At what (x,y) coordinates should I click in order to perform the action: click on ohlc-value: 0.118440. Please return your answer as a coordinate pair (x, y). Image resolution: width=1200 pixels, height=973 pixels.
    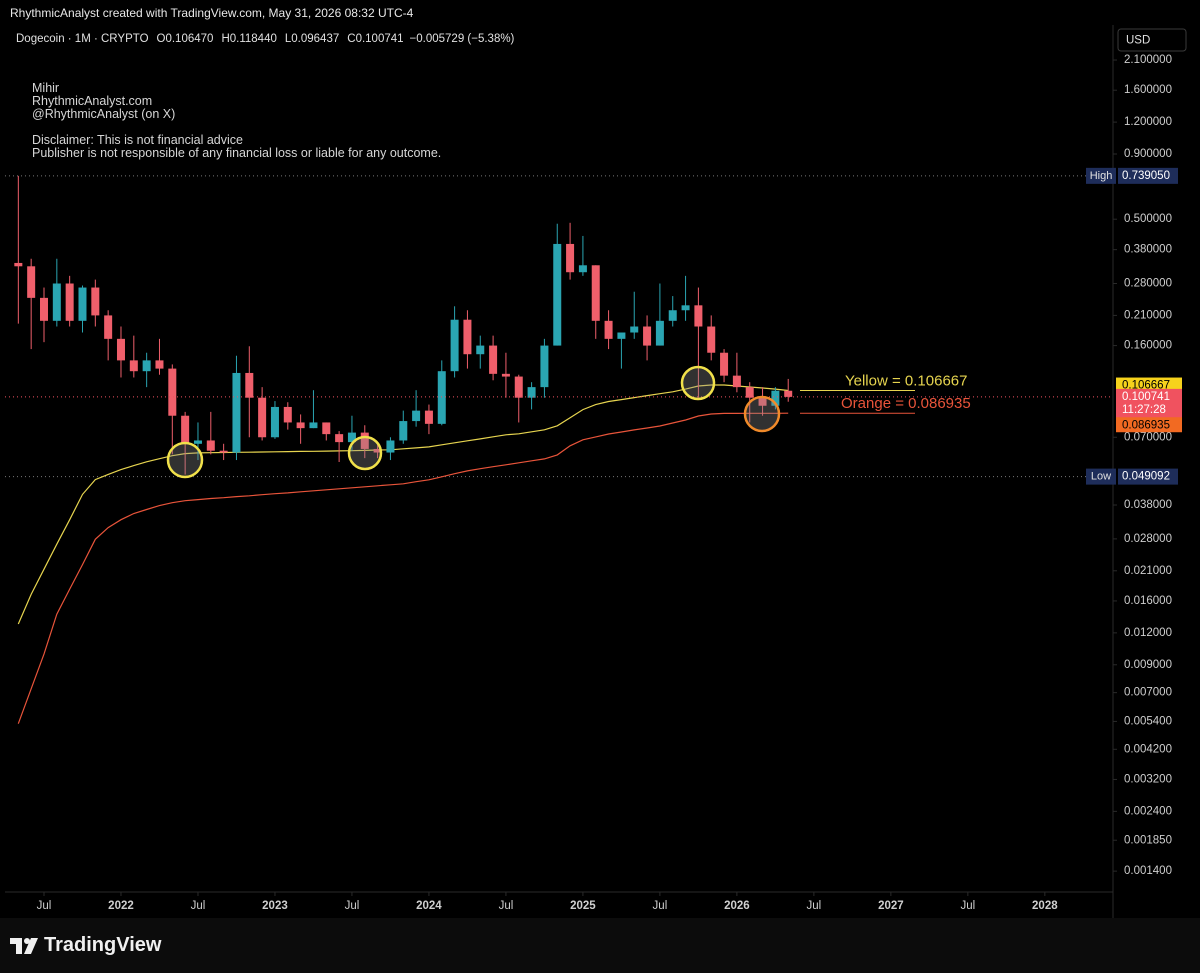
    Looking at the image, I should click on (253, 39).